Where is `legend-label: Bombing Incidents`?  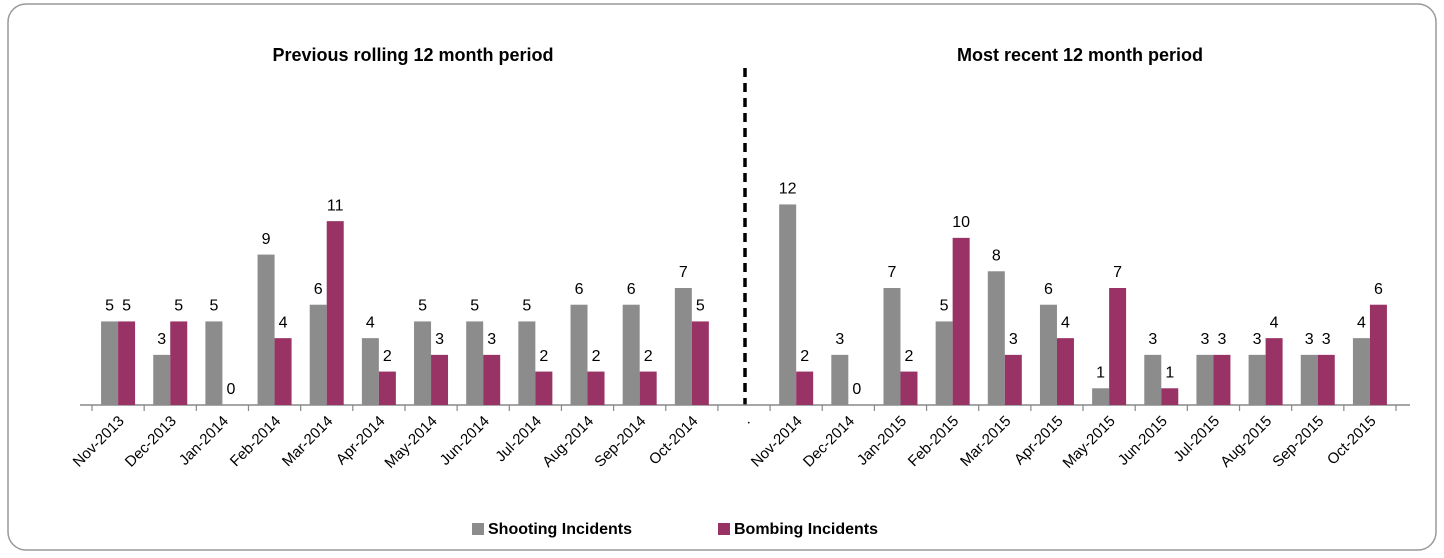
legend-label: Bombing Incidents is located at coordinates (806, 529).